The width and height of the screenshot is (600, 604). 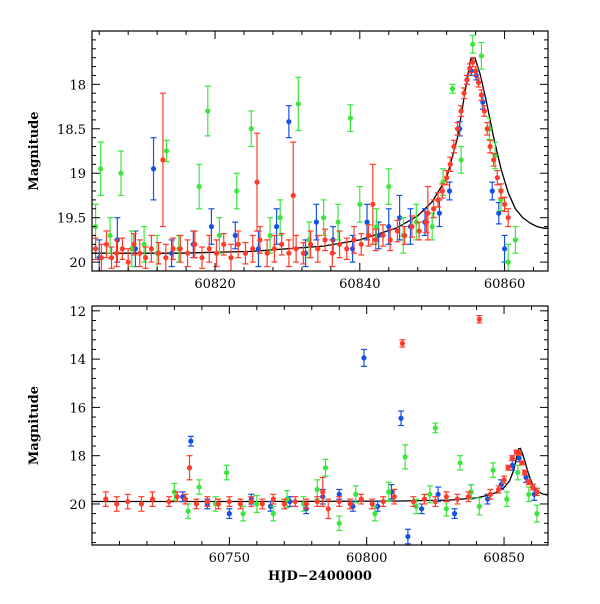 What do you see at coordinates (77, 457) in the screenshot?
I see `y-tick-label: 18` at bounding box center [77, 457].